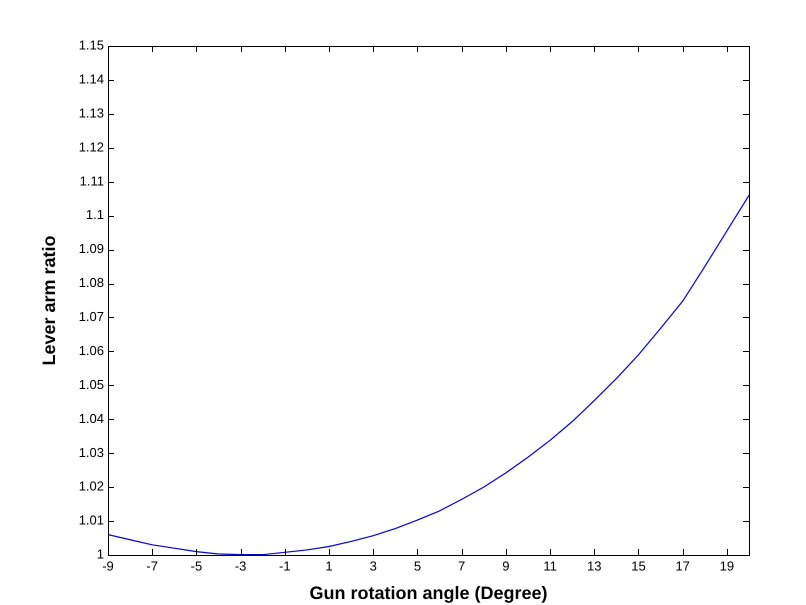 The width and height of the screenshot is (806, 605). What do you see at coordinates (91, 79) in the screenshot?
I see `y-tick-label: 1.14` at bounding box center [91, 79].